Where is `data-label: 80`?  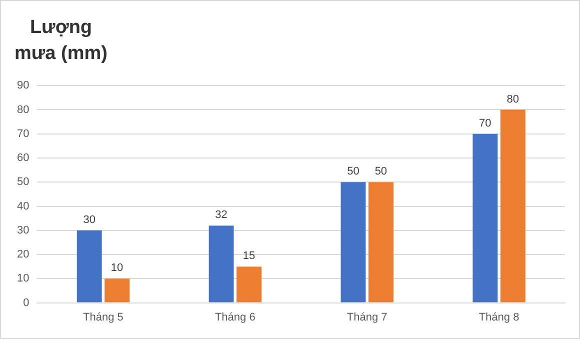 data-label: 80 is located at coordinates (513, 99).